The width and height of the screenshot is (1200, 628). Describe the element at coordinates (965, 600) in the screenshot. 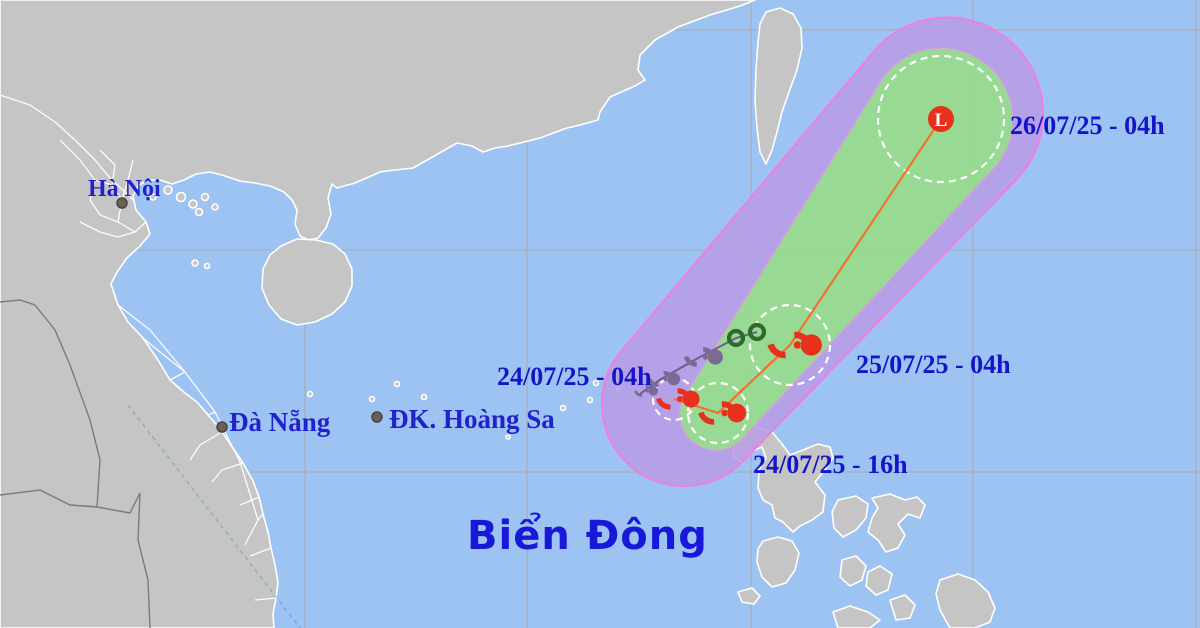

I see `land-samar` at that location.